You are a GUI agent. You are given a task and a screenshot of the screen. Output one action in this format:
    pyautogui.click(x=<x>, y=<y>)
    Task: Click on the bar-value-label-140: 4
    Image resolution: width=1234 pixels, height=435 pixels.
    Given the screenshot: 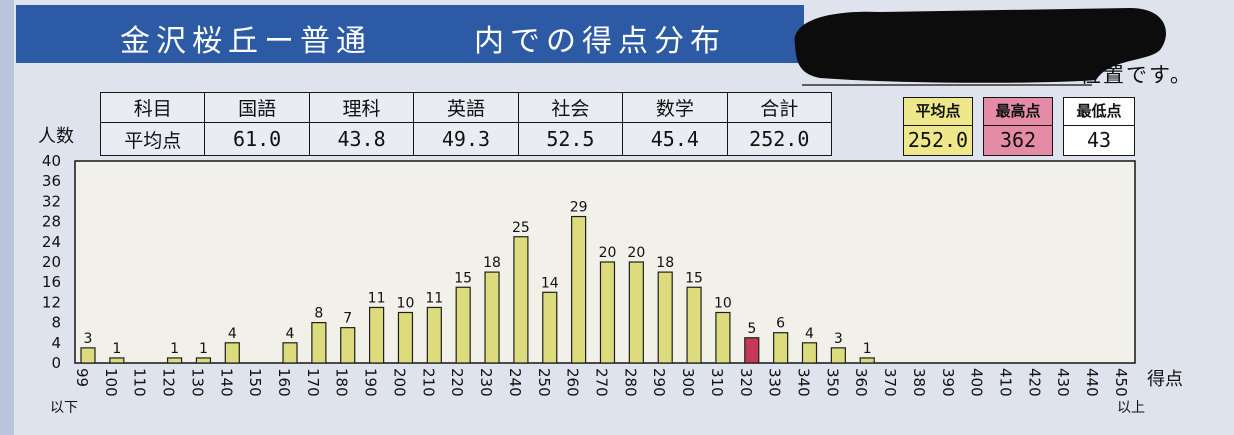 What is the action you would take?
    pyautogui.click(x=232, y=334)
    